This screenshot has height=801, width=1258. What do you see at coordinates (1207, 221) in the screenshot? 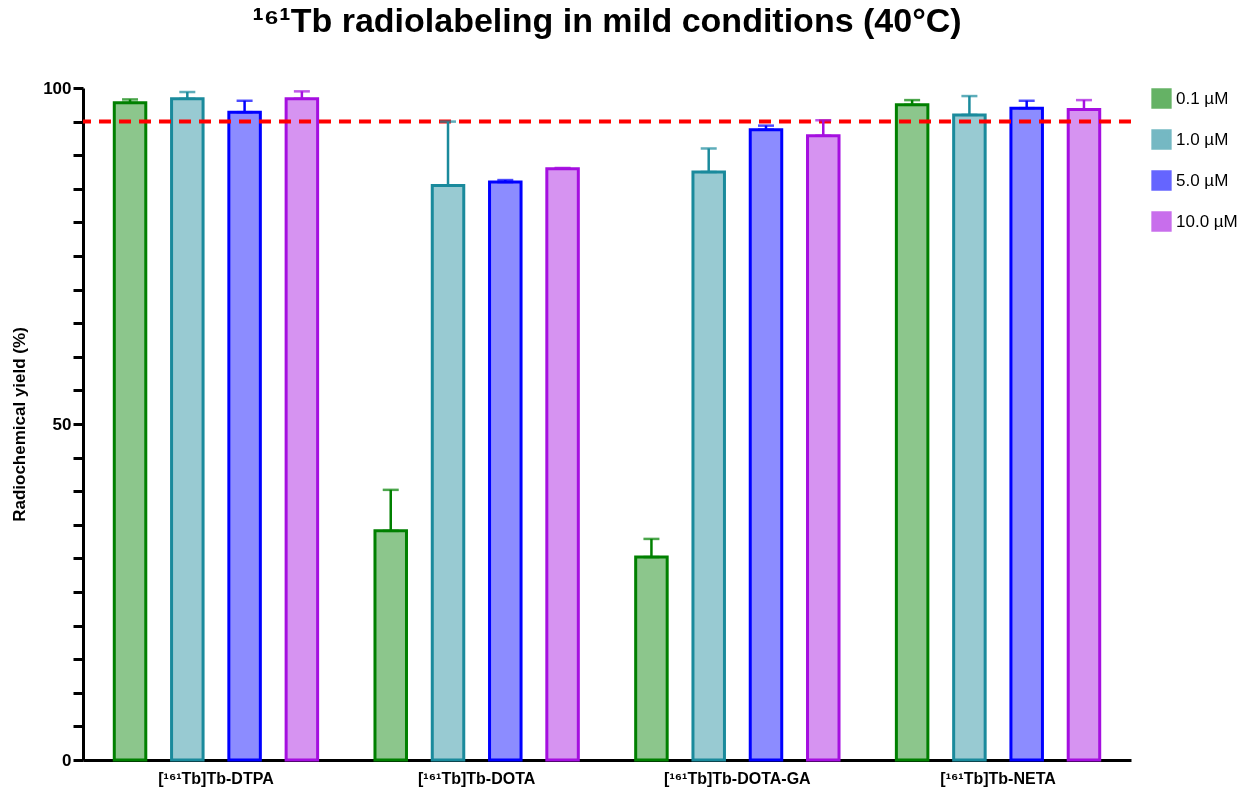
I see `legend-label: 10.0 µM` at bounding box center [1207, 221].